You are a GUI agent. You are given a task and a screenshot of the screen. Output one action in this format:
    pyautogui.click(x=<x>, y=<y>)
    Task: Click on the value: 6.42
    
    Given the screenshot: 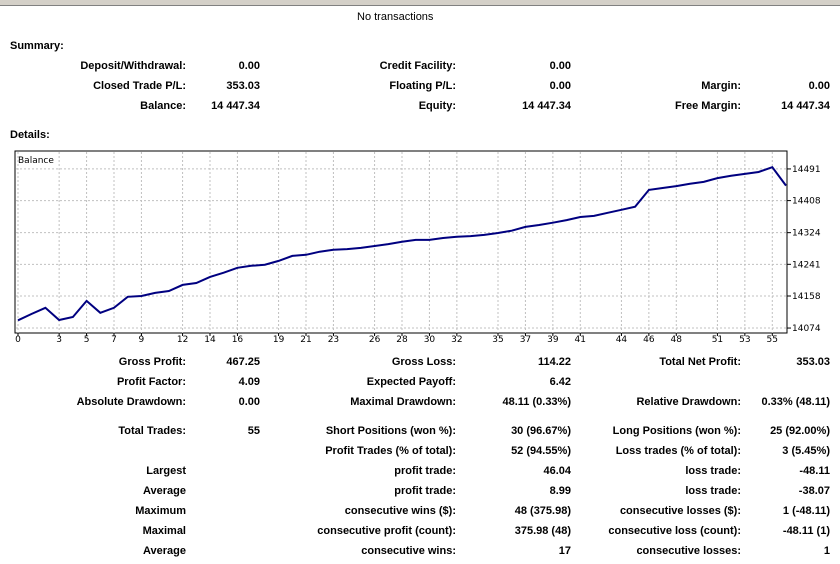 What is the action you would take?
    pyautogui.click(x=560, y=382)
    